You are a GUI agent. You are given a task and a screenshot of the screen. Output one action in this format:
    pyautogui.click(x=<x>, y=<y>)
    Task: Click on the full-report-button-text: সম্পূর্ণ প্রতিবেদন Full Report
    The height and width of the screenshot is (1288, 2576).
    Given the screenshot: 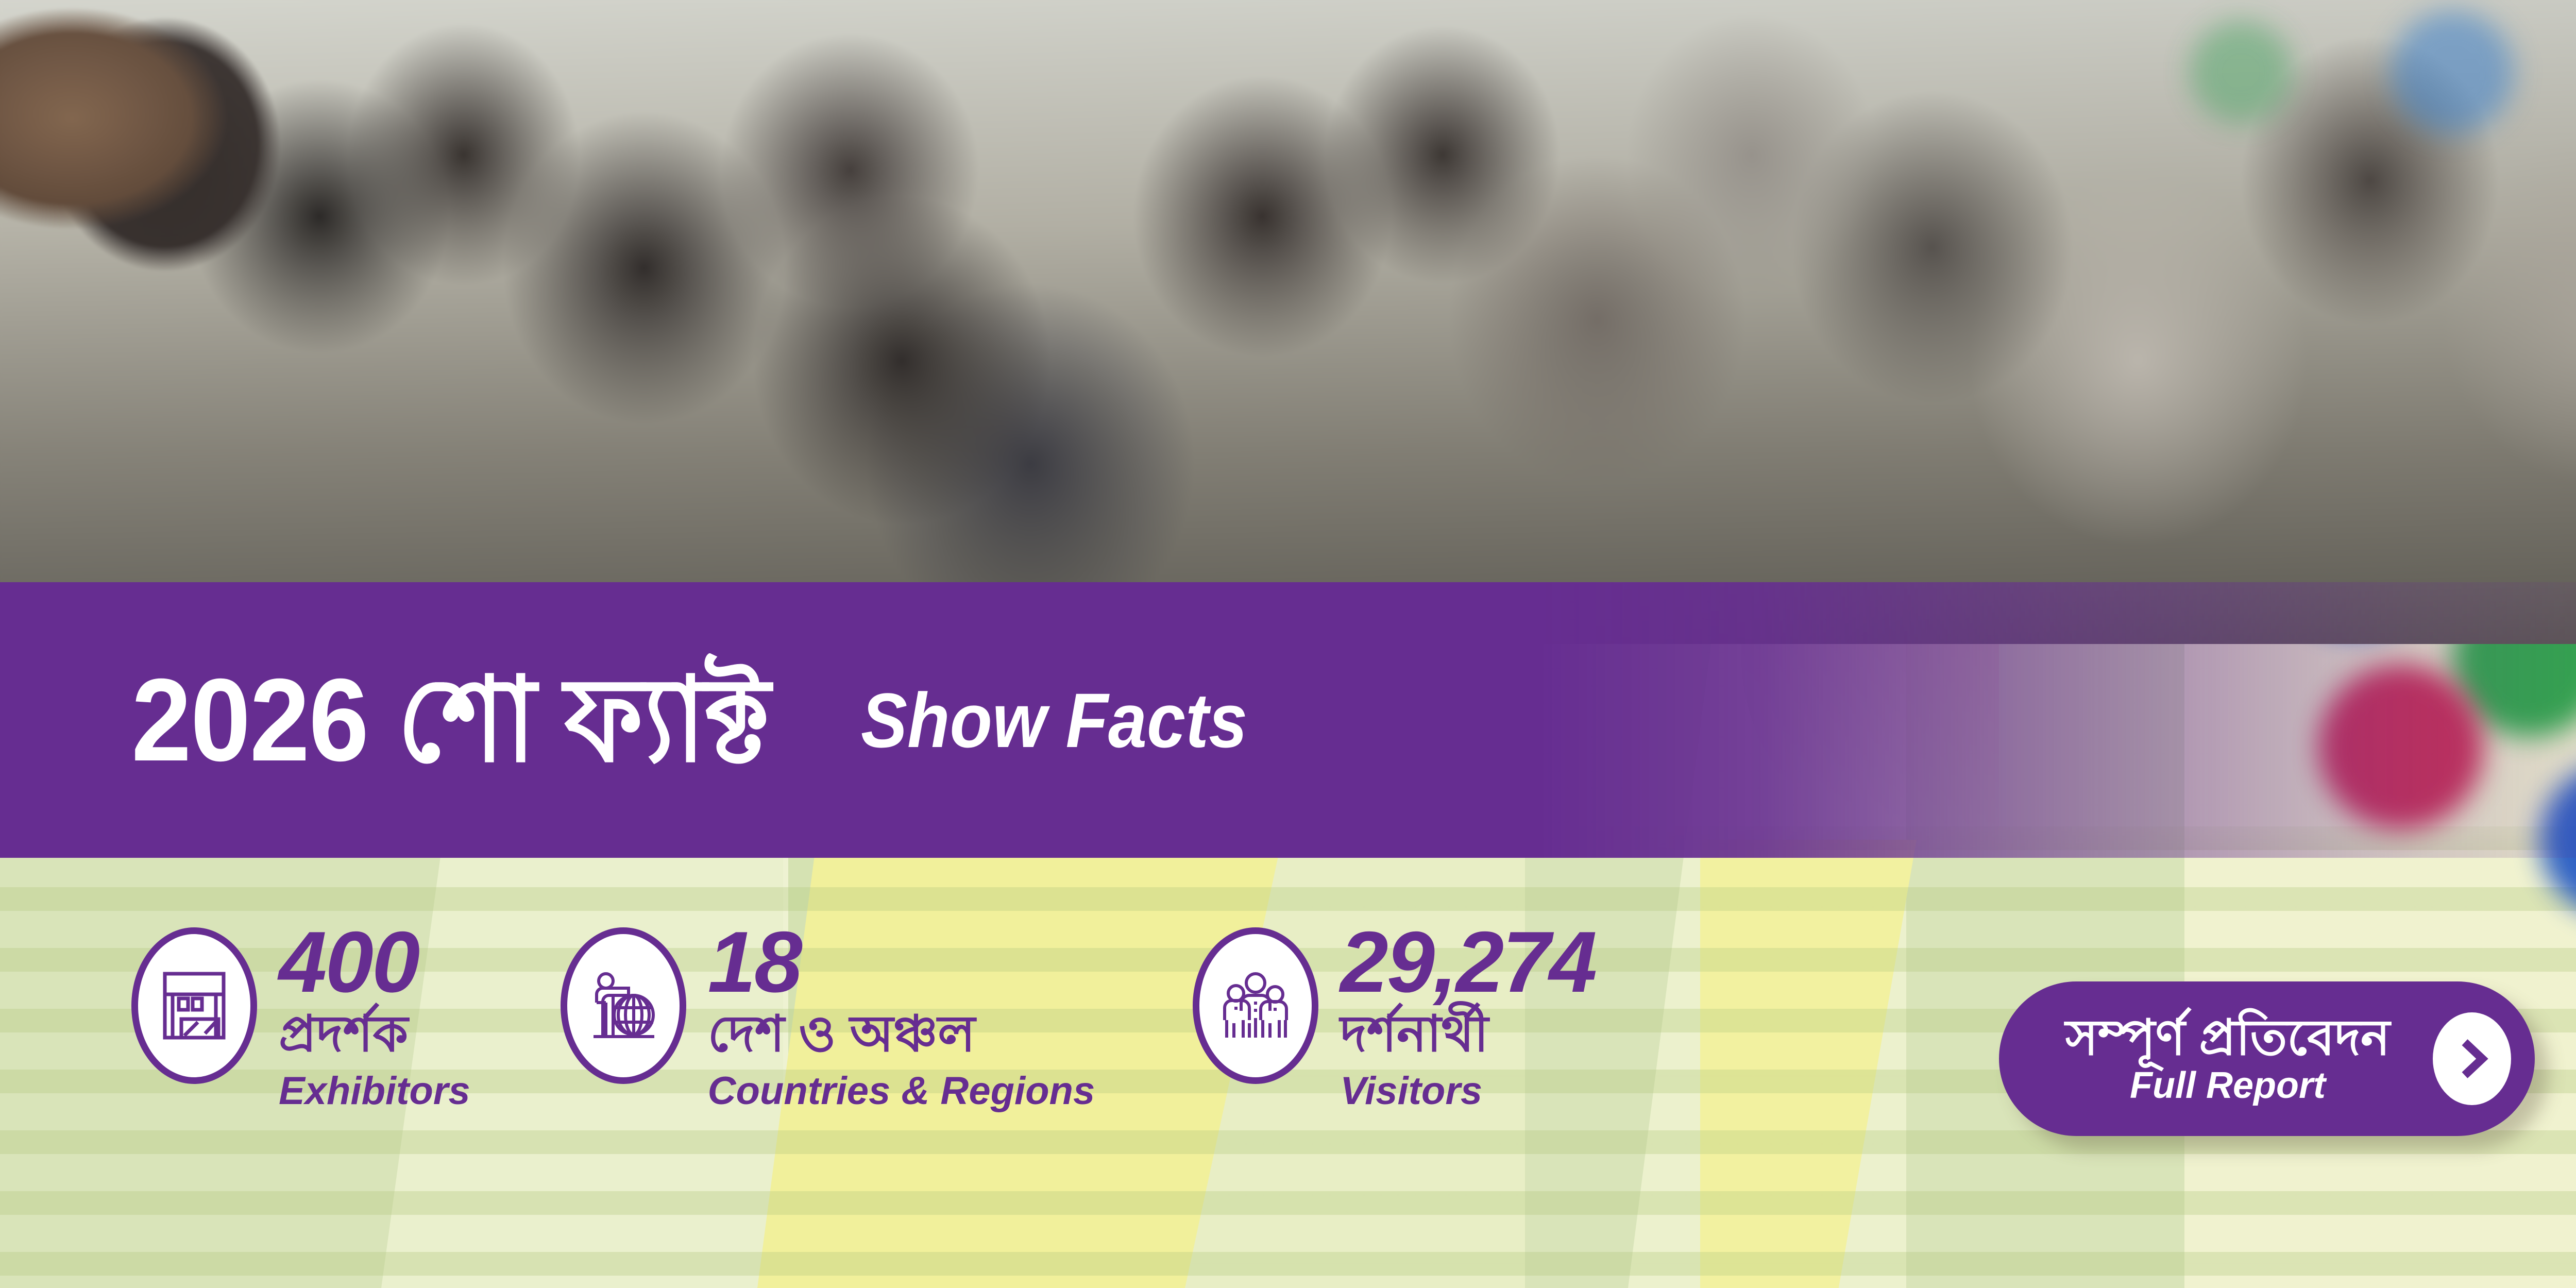 What is the action you would take?
    pyautogui.click(x=2227, y=1059)
    